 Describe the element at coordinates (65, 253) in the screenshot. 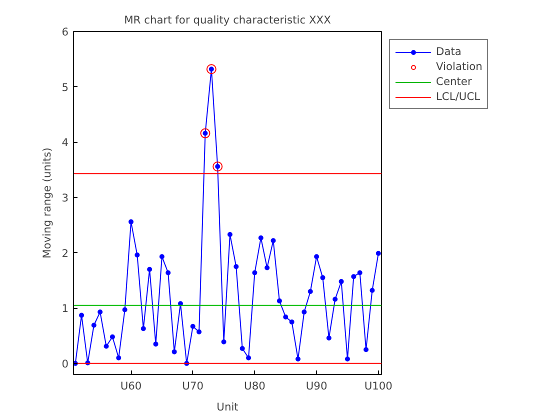

I see `y-tick-label: 2` at that location.